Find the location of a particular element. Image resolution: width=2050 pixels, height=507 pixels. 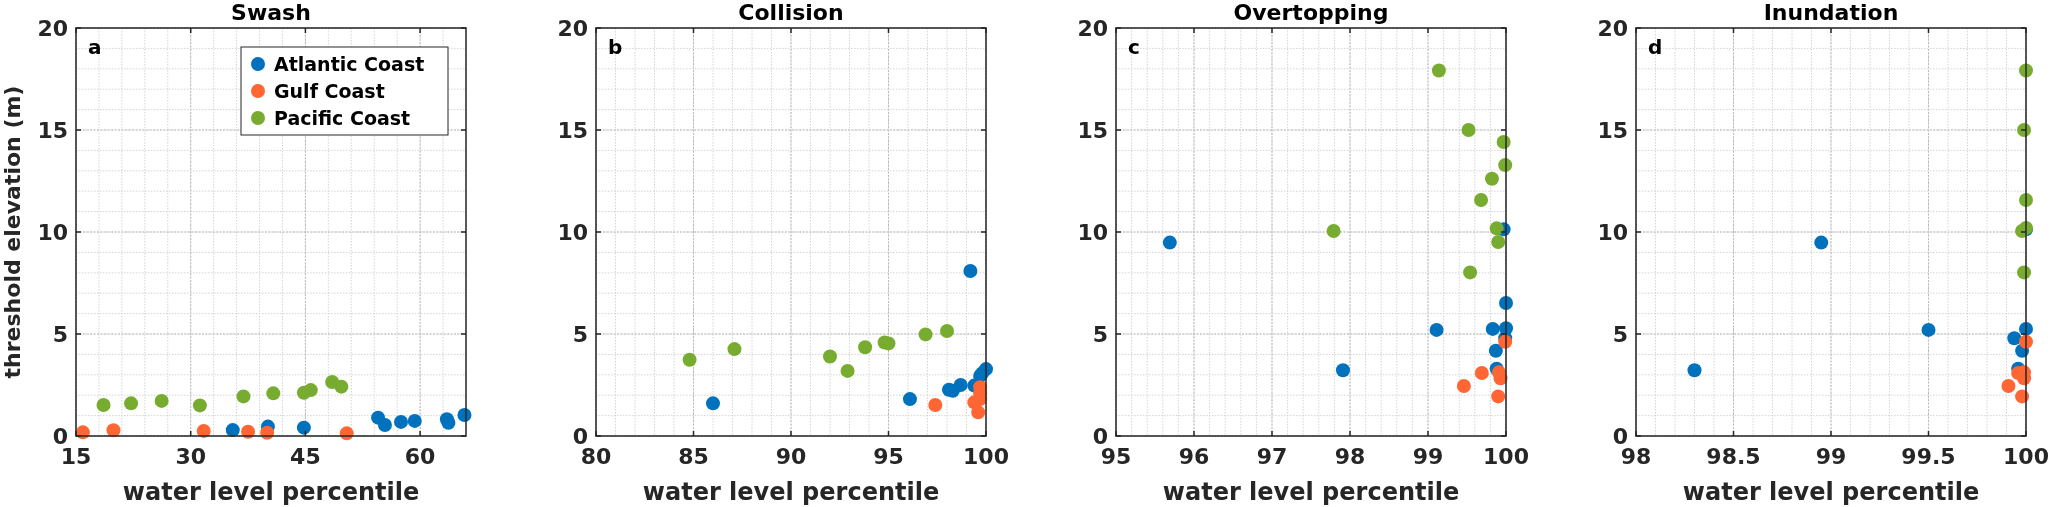

legend-label: Atlantic Coast is located at coordinates (349, 63).